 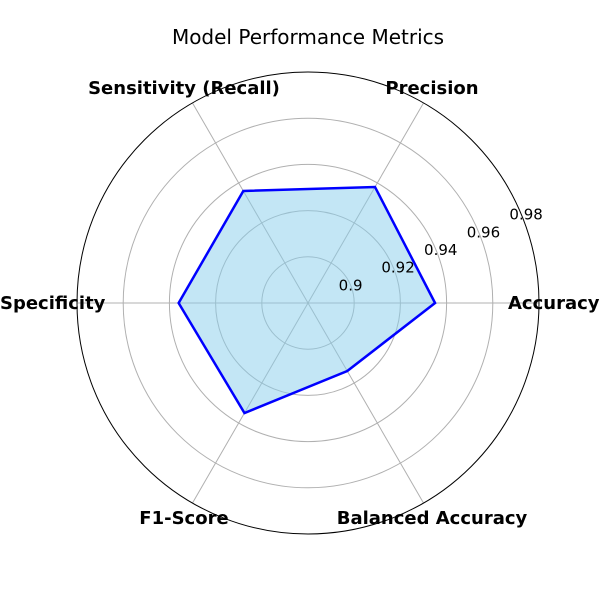 What do you see at coordinates (351, 285) in the screenshot?
I see `radial-tick-label: 0.9` at bounding box center [351, 285].